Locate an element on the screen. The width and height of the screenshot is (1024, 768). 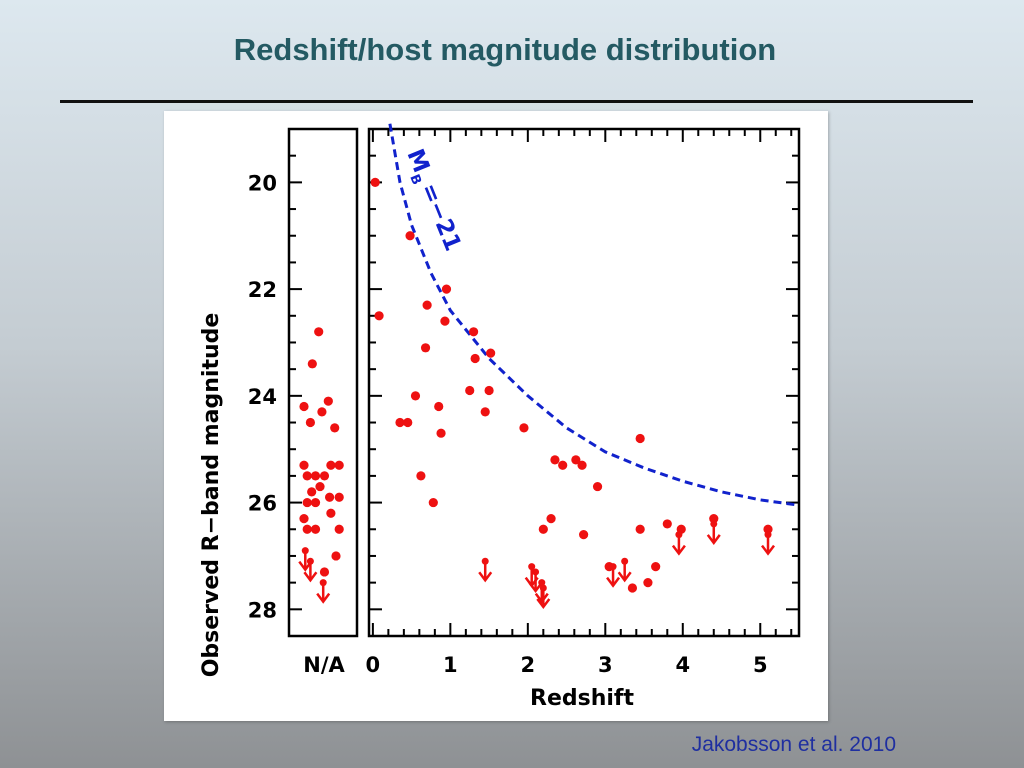
title-divider is located at coordinates (516, 101).